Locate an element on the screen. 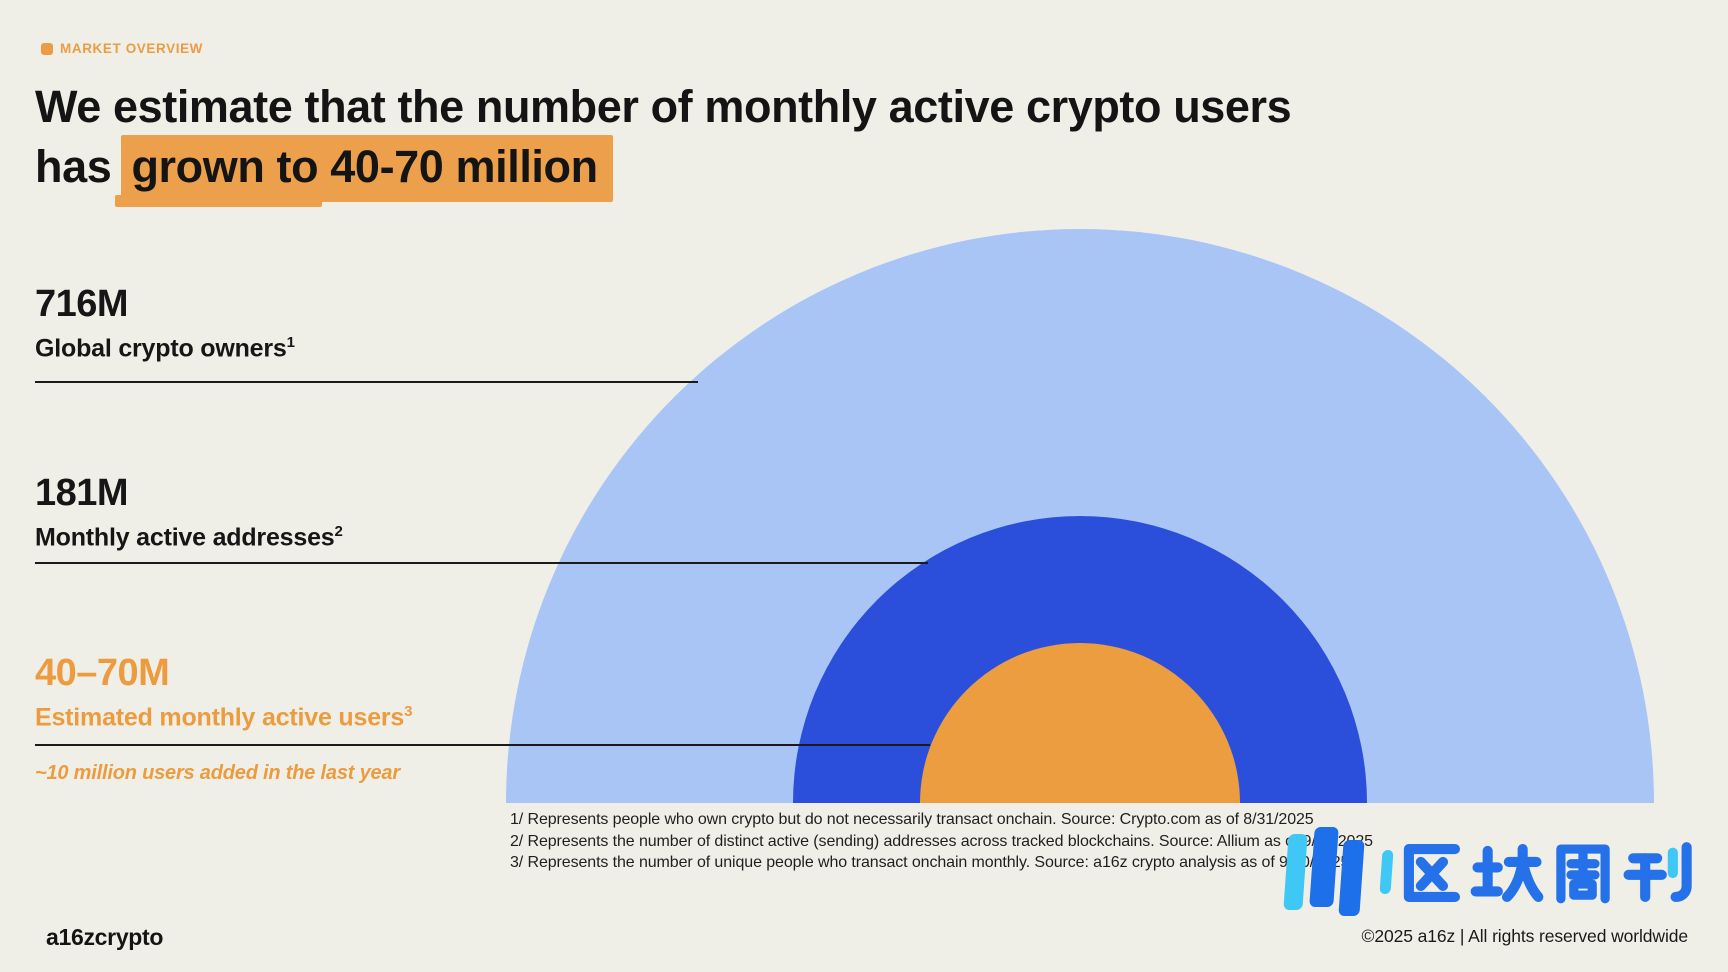  leader-line-monthly-active-addresses is located at coordinates (481, 563).